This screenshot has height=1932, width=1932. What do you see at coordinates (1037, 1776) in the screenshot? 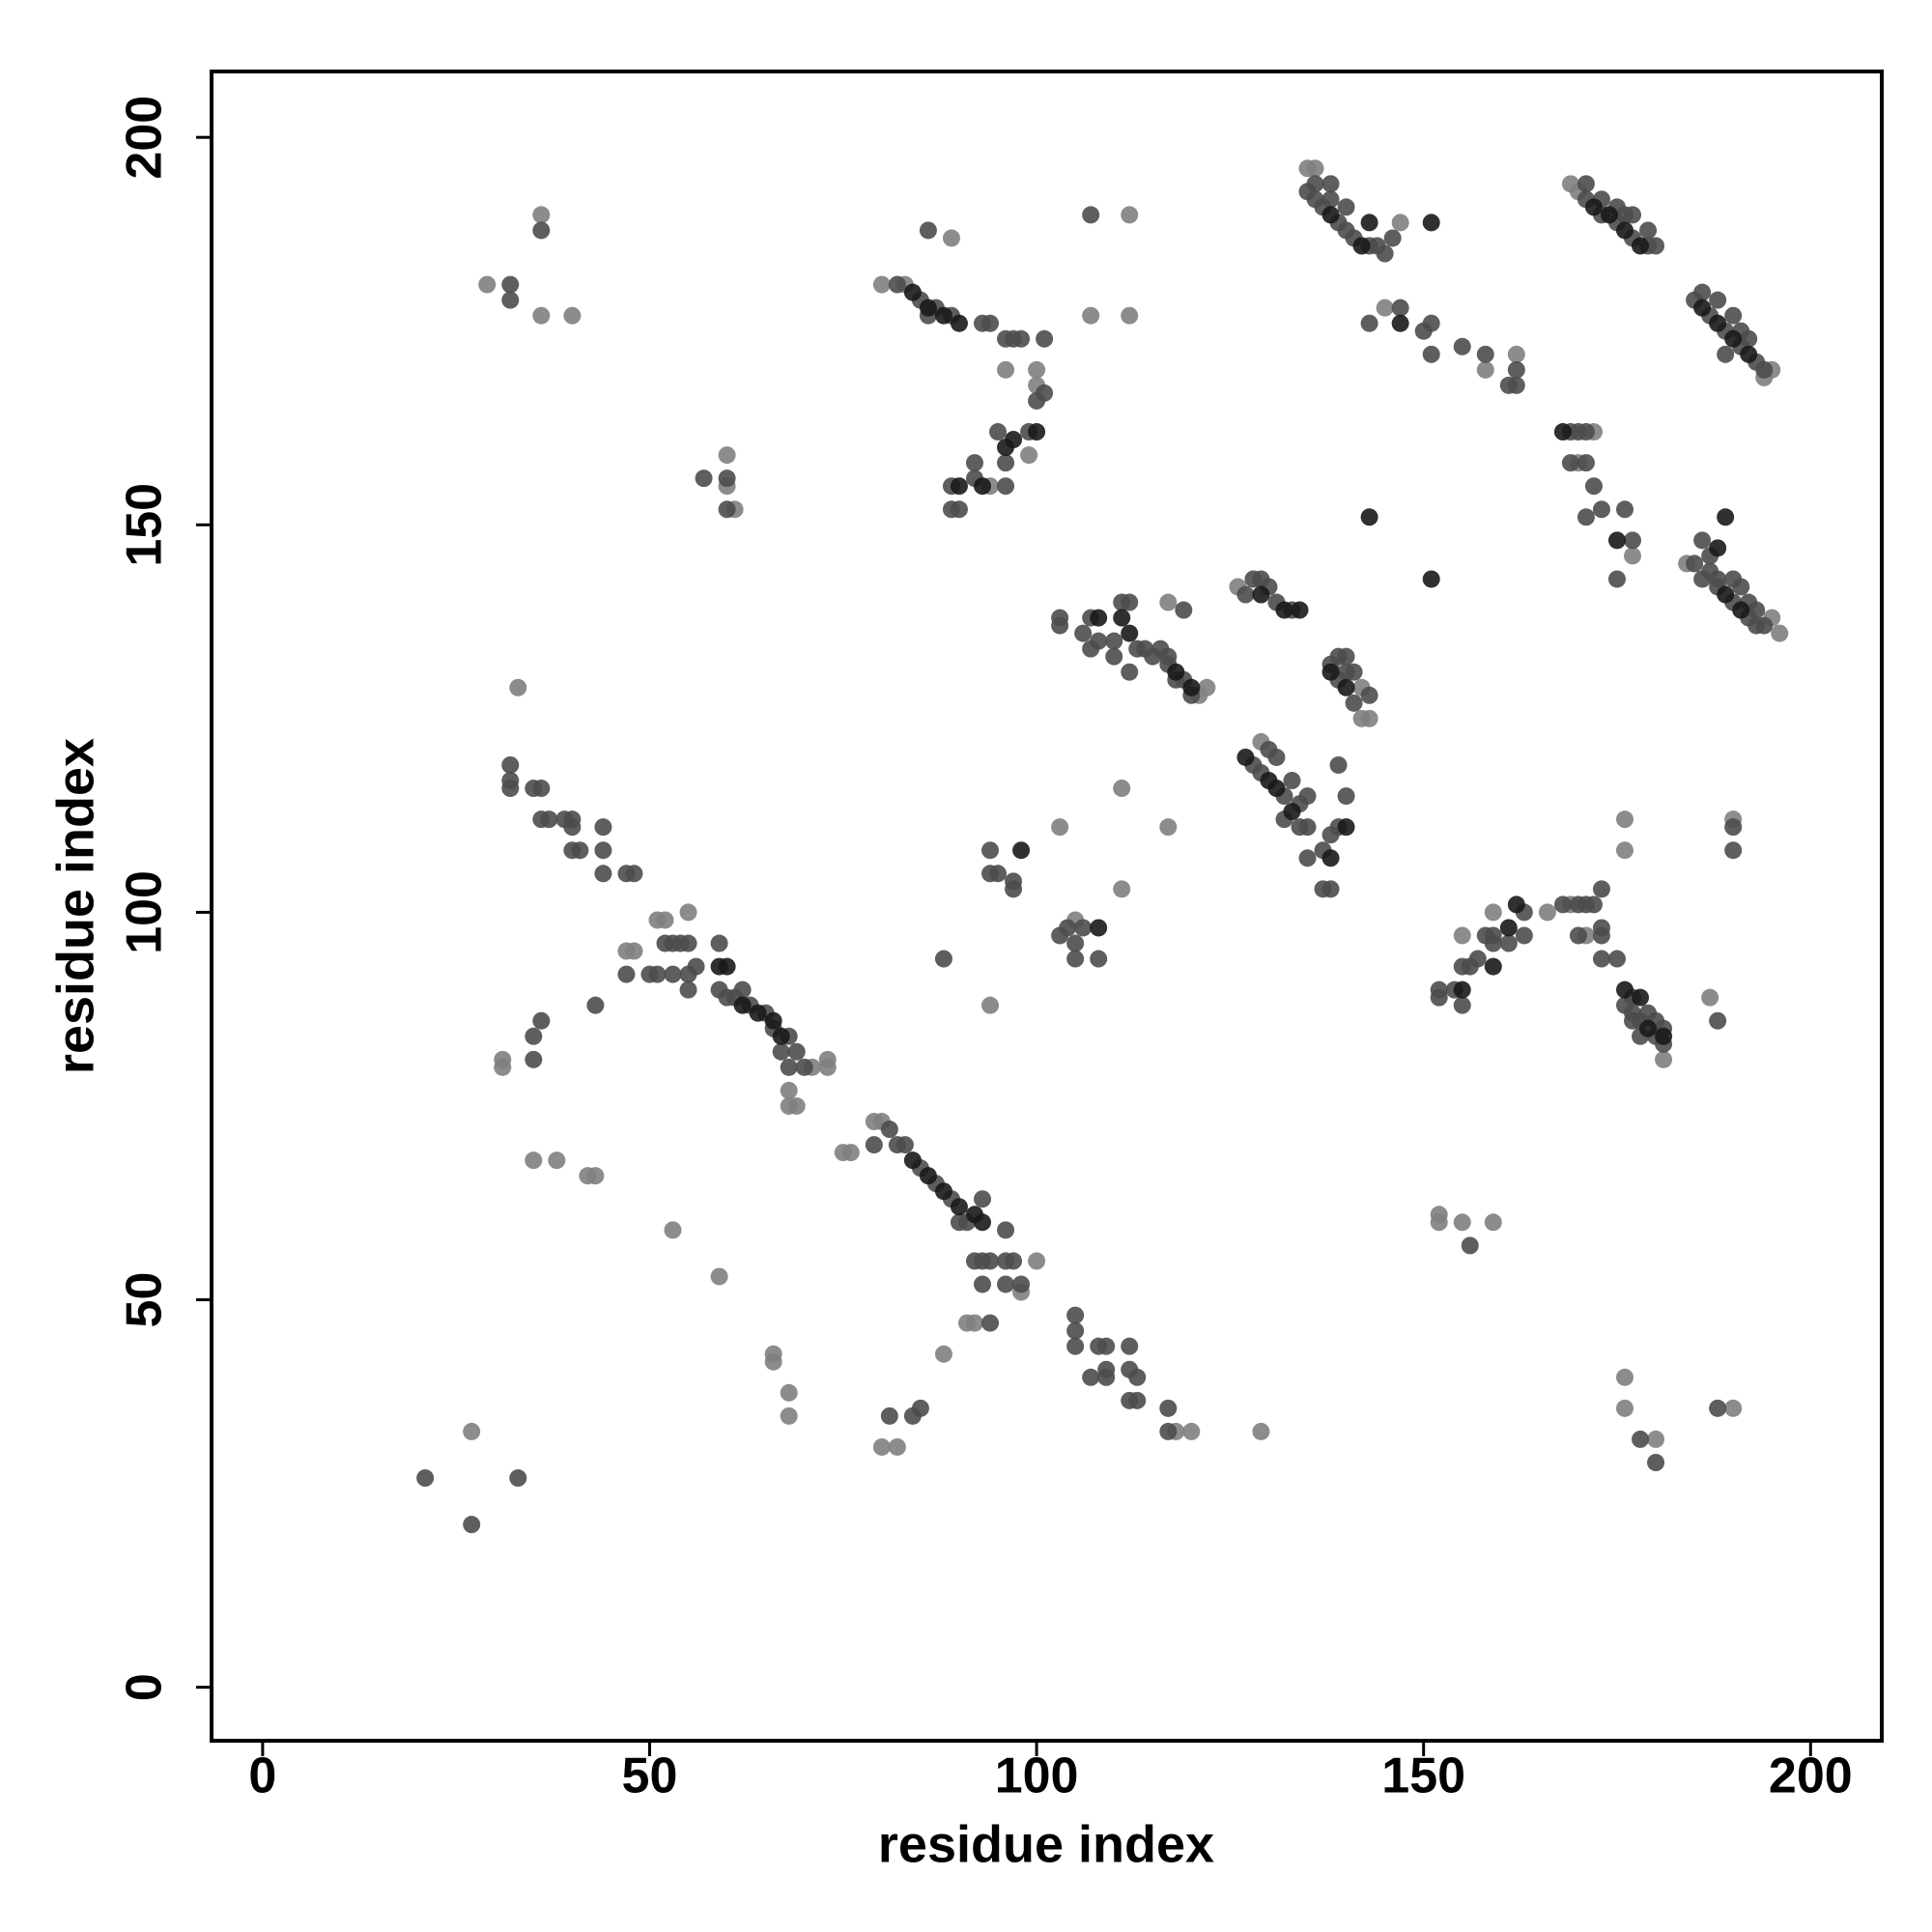
I see `x-tick-label: 100` at bounding box center [1037, 1776].